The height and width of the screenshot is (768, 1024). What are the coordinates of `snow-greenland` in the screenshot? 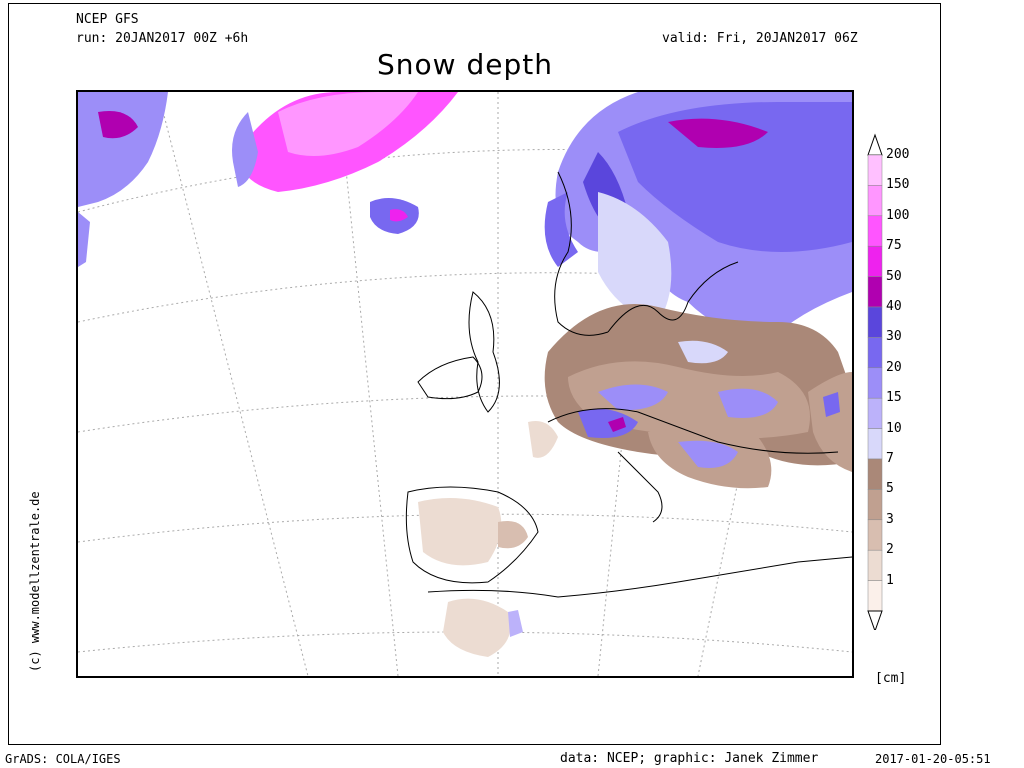 It's located at (345, 142).